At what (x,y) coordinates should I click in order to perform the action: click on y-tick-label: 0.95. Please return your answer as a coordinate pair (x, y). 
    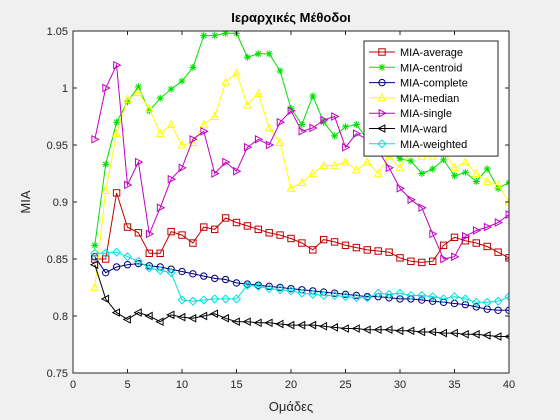
    Looking at the image, I should click on (57, 146).